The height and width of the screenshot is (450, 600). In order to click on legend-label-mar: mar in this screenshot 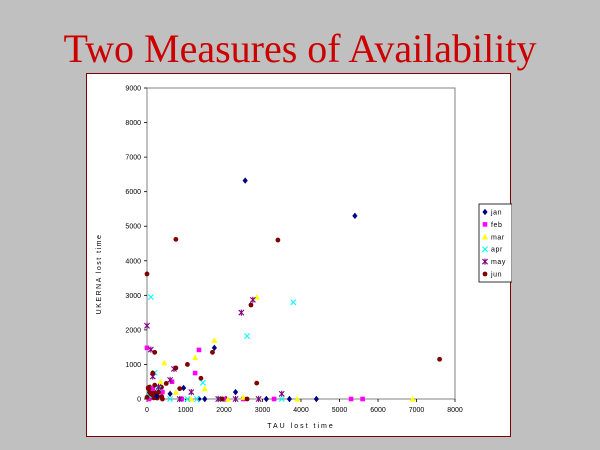, I will do `click(498, 237)`.